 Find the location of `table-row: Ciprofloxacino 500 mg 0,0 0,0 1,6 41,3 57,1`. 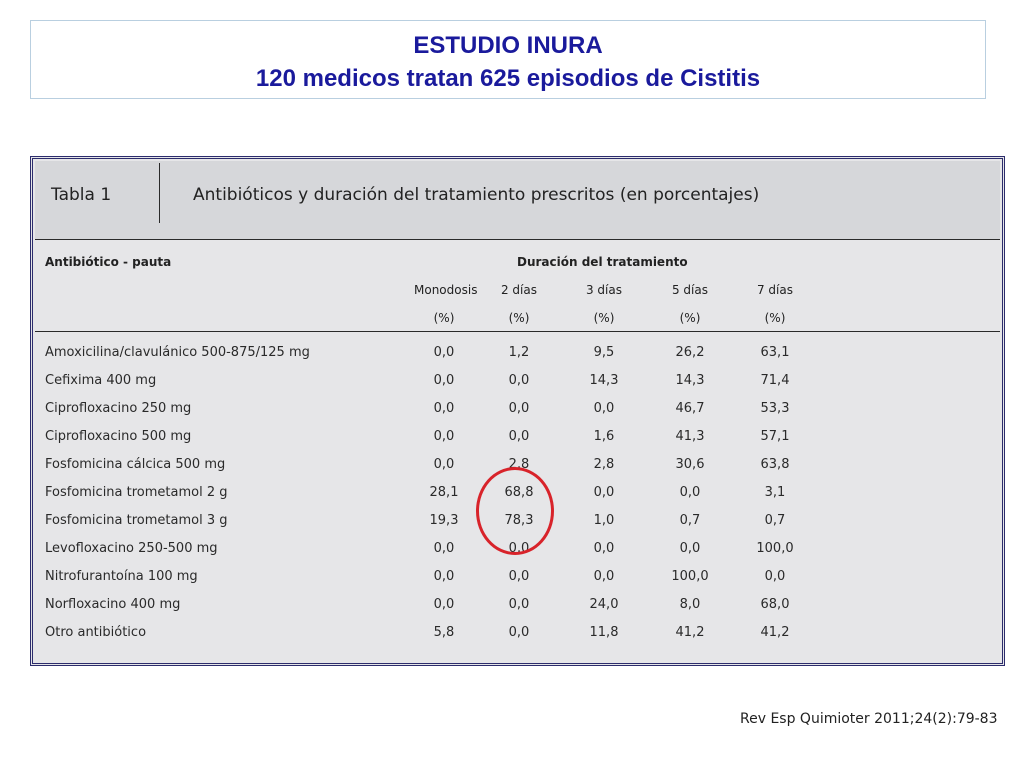

table-row: Ciprofloxacino 500 mg 0,0 0,0 1,6 41,3 57,1 is located at coordinates (517, 437).